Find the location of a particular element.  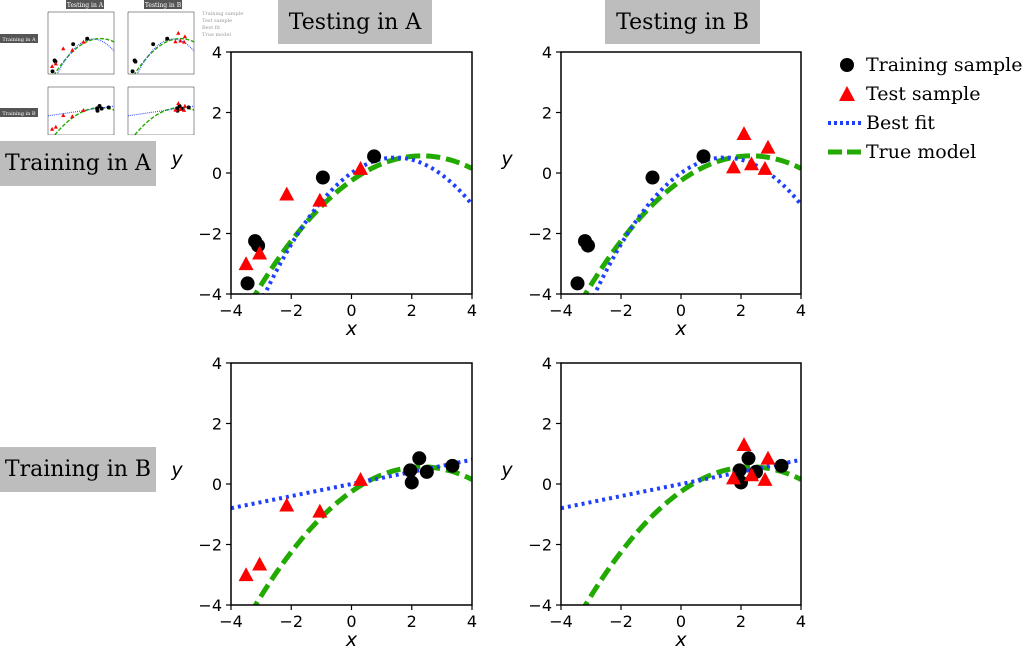

circle-marker-icon is located at coordinates (847, 65).